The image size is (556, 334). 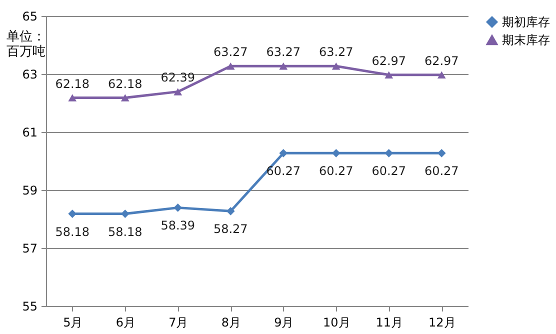 What do you see at coordinates (178, 225) in the screenshot?
I see `data-label: 58.39` at bounding box center [178, 225].